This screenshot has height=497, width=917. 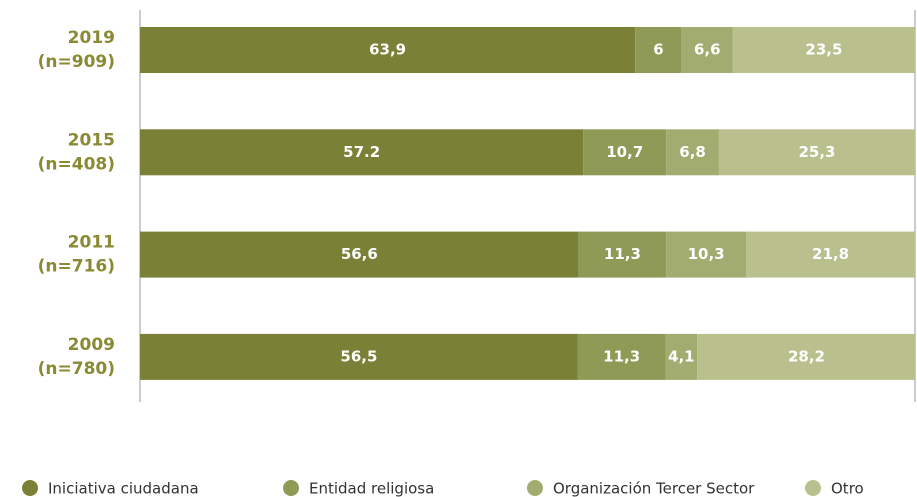 I want to click on value-label: 28,2, so click(x=806, y=356).